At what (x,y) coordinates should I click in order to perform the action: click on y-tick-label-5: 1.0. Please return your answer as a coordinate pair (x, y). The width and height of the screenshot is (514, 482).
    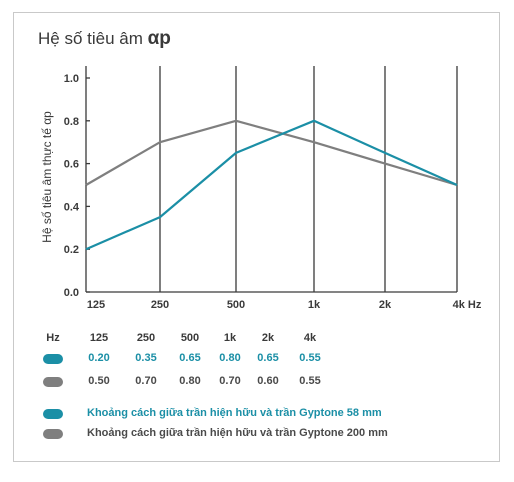
    Looking at the image, I should click on (71, 79).